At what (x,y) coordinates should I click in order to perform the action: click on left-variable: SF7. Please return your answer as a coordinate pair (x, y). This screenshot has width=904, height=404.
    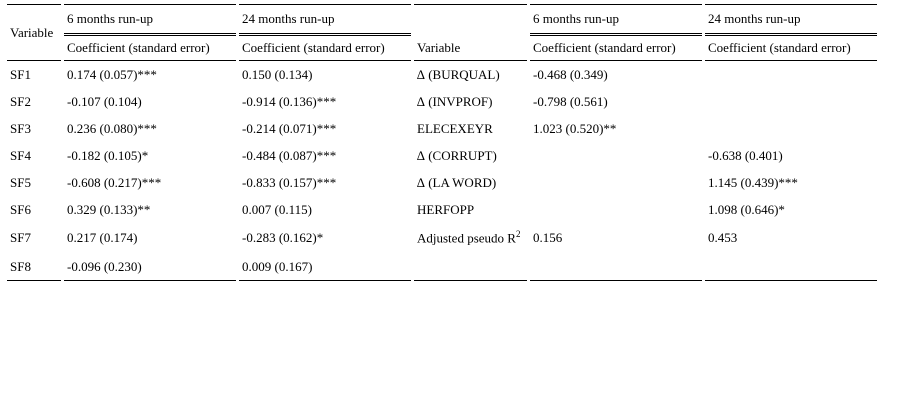
    Looking at the image, I should click on (20, 237).